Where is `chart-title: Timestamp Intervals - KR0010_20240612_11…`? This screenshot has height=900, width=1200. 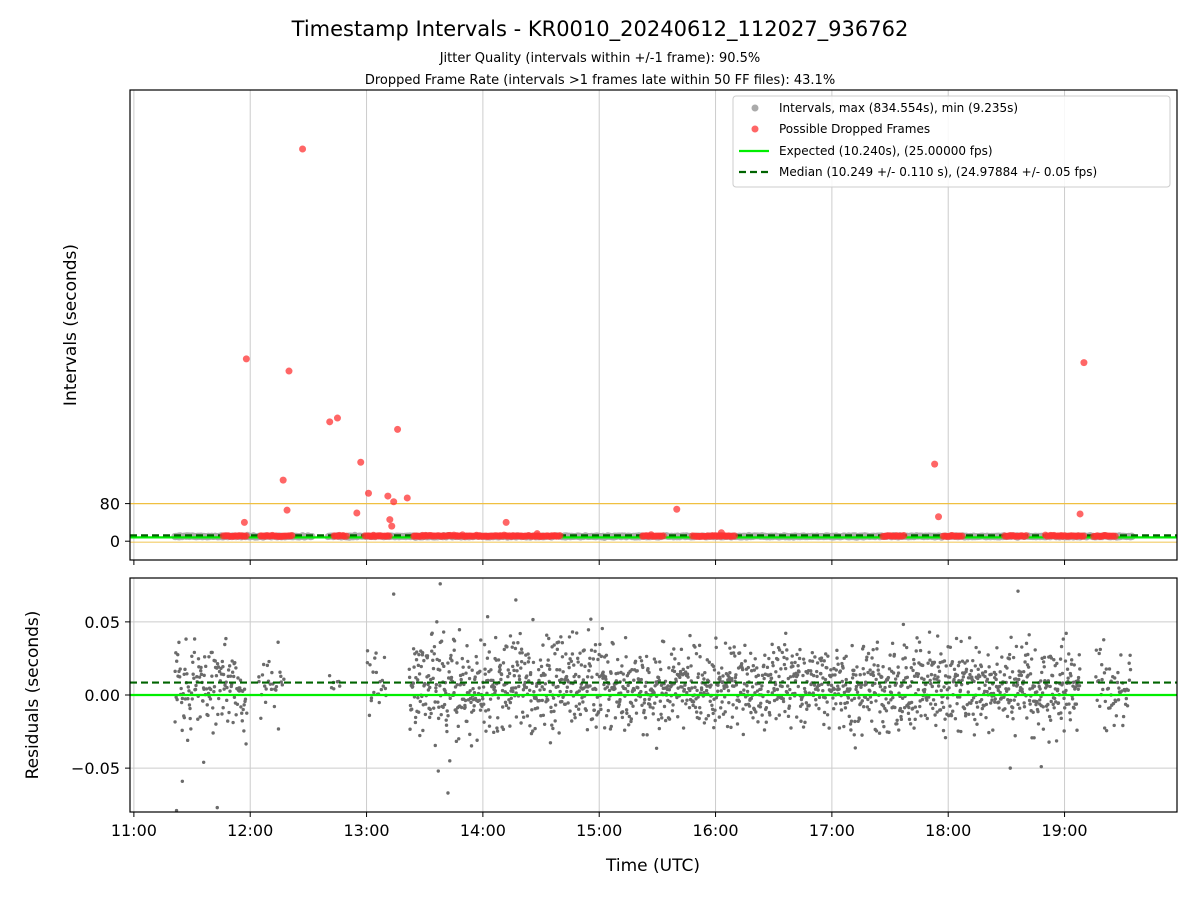 chart-title: Timestamp Intervals - KR0010_20240612_11… is located at coordinates (600, 29).